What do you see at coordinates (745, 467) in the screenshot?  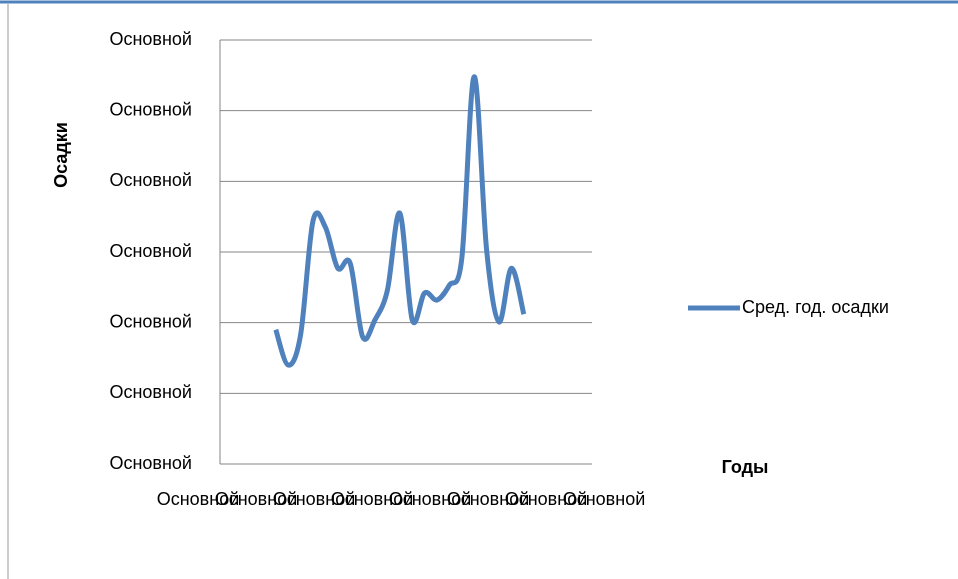 I see `x-axis-title: Годы` at bounding box center [745, 467].